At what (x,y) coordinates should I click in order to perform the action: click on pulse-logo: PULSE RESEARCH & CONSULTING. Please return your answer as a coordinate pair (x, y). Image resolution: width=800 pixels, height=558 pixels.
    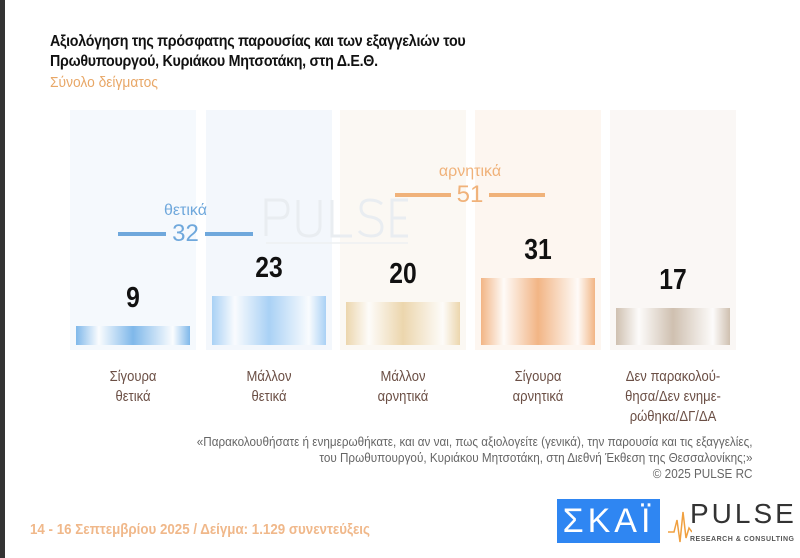
    Looking at the image, I should click on (731, 523).